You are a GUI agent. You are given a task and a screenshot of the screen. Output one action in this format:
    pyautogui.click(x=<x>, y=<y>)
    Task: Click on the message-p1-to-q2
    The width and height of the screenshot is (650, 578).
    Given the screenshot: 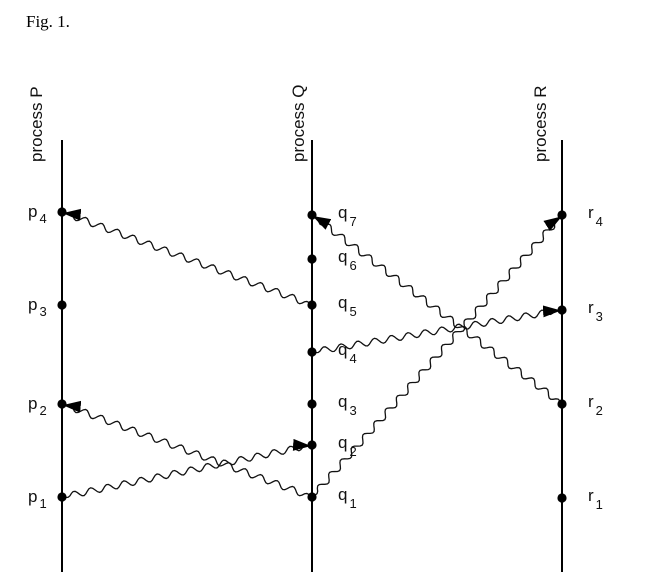 What is the action you would take?
    pyautogui.click(x=186, y=468)
    